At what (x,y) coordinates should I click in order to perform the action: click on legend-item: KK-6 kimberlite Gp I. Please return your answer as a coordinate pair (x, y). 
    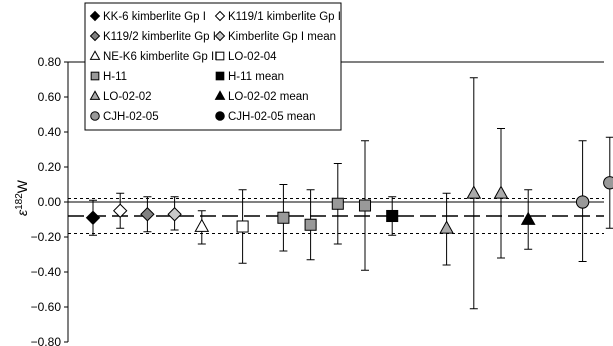
    Looking at the image, I should click on (147, 16).